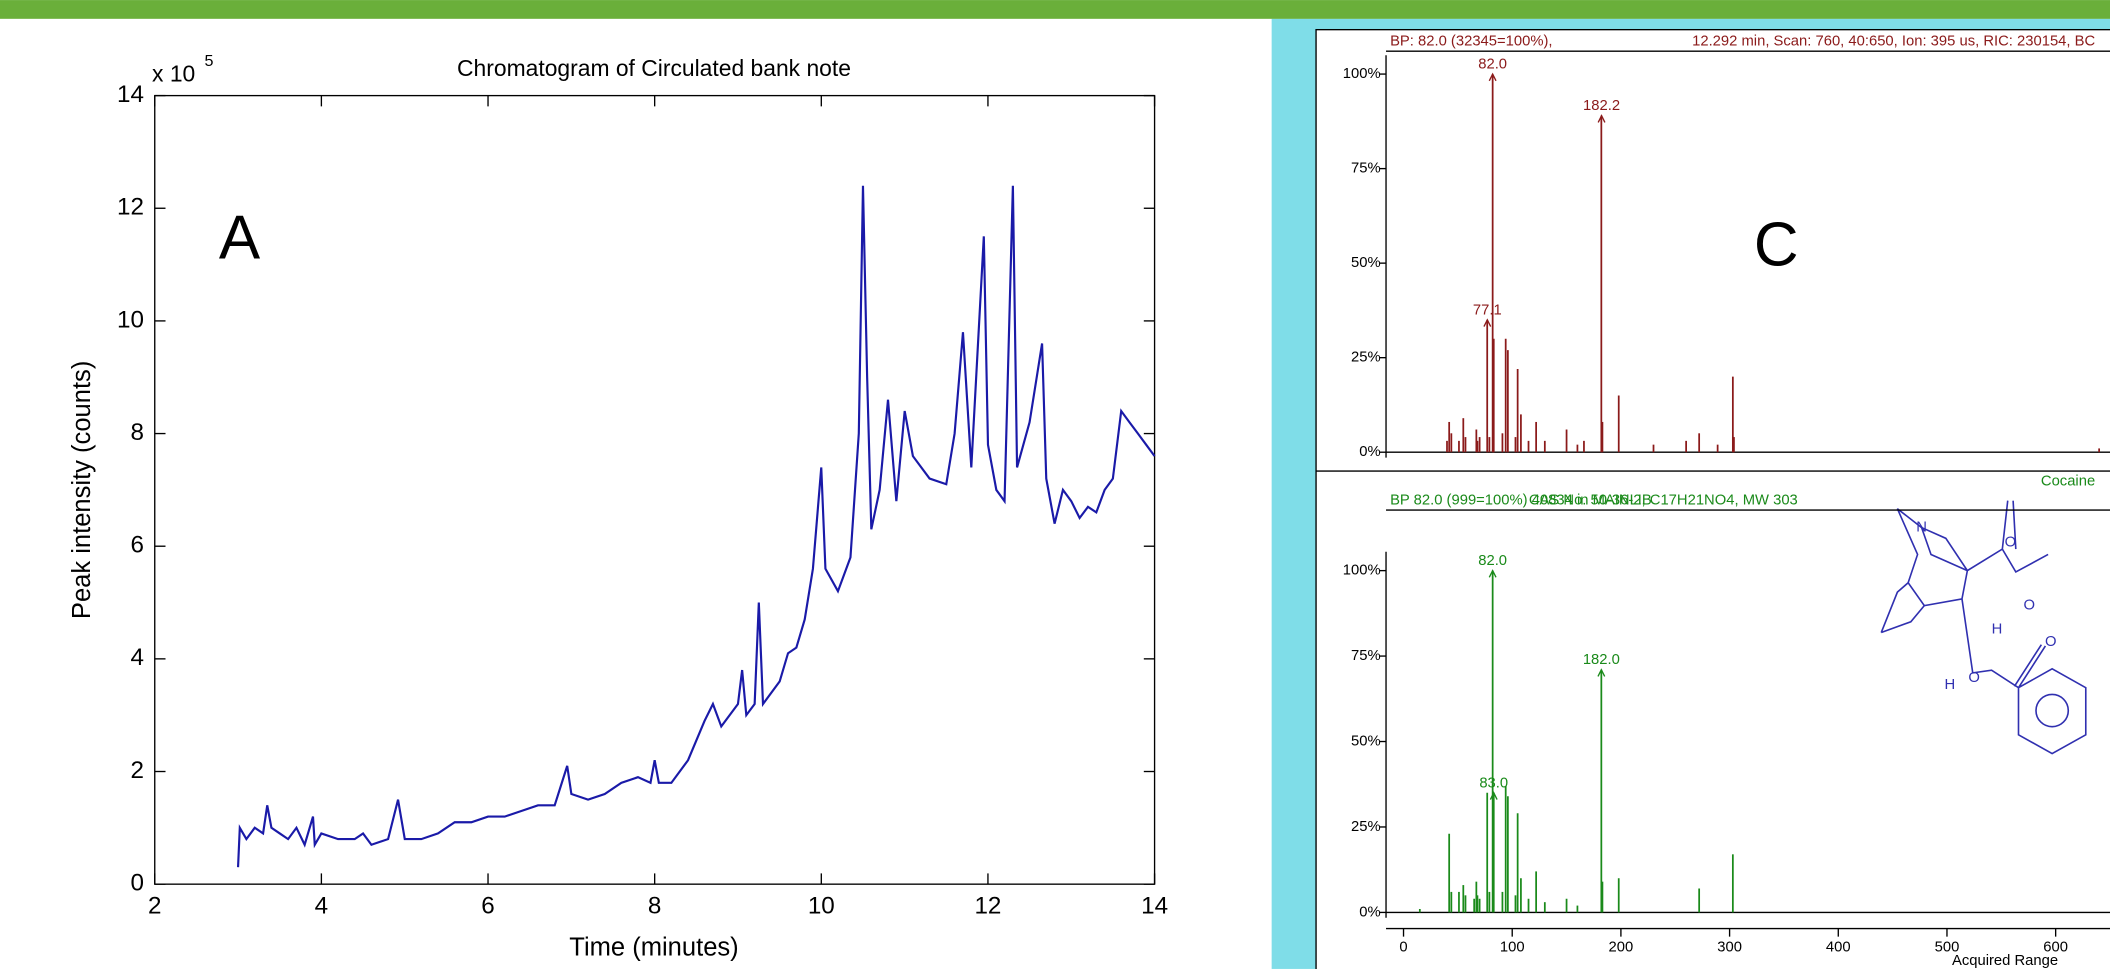  I want to click on compound-name: Cocaine, so click(2068, 482).